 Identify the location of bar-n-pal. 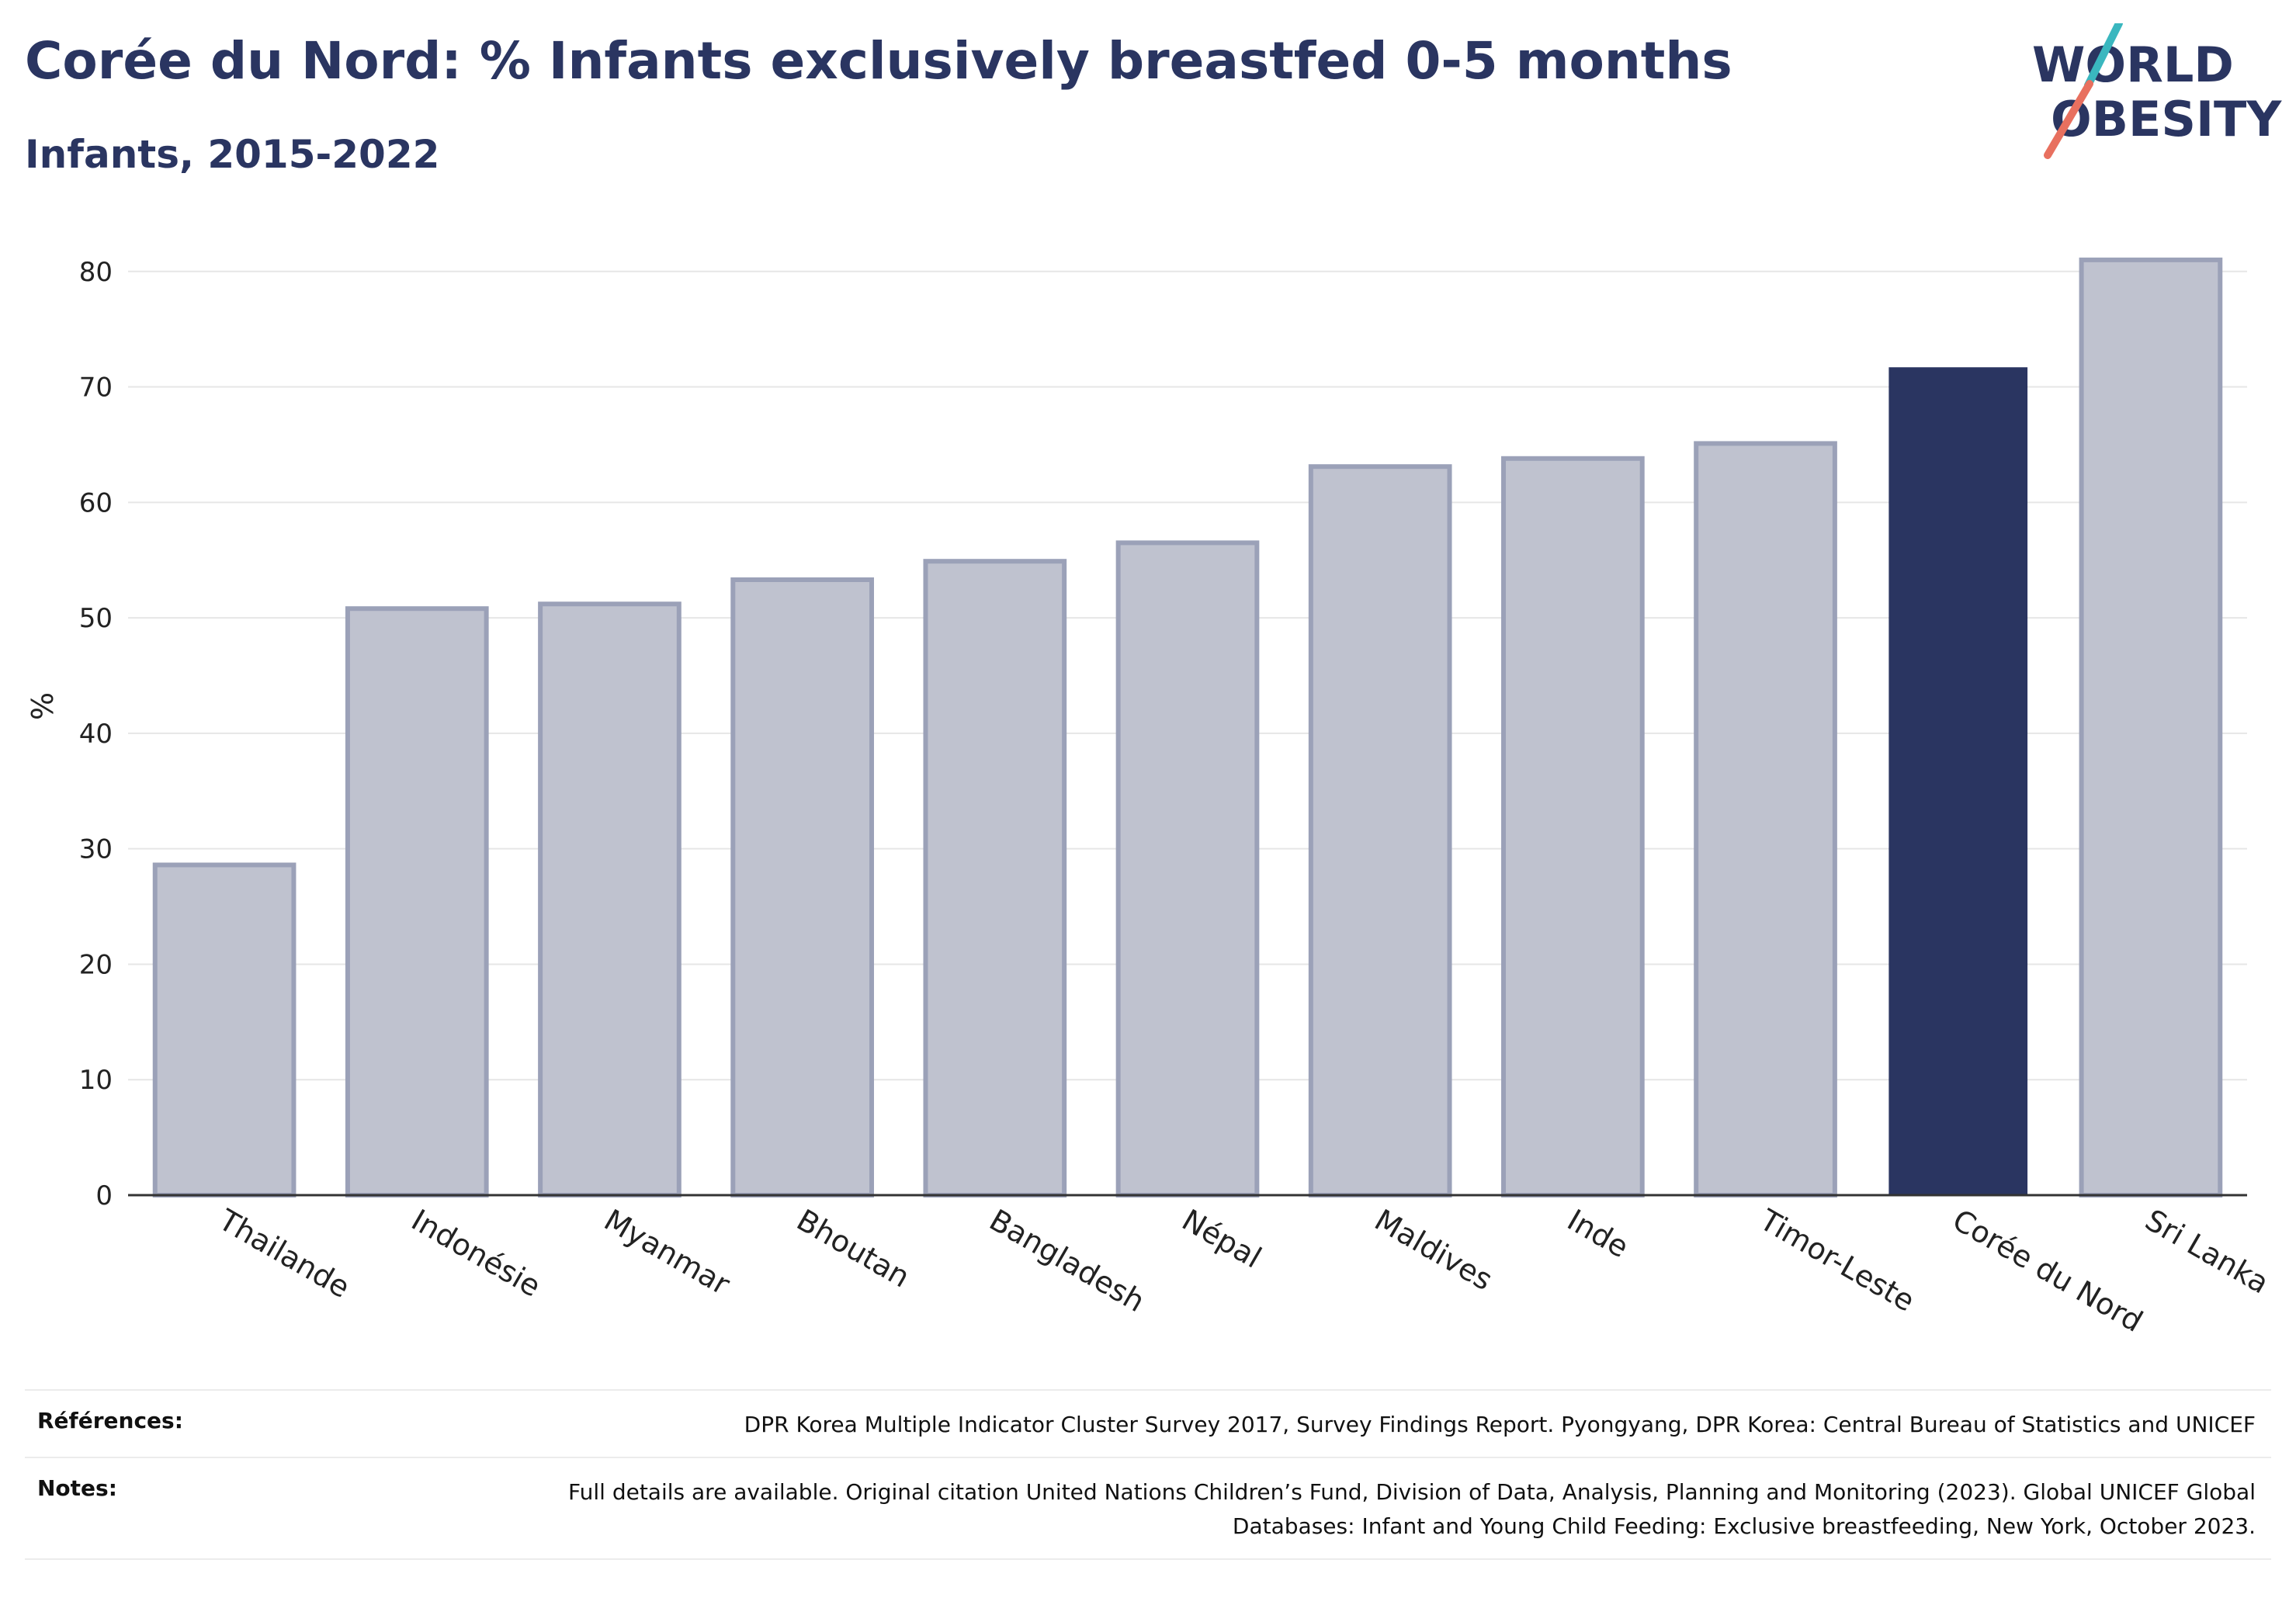
(1187, 869).